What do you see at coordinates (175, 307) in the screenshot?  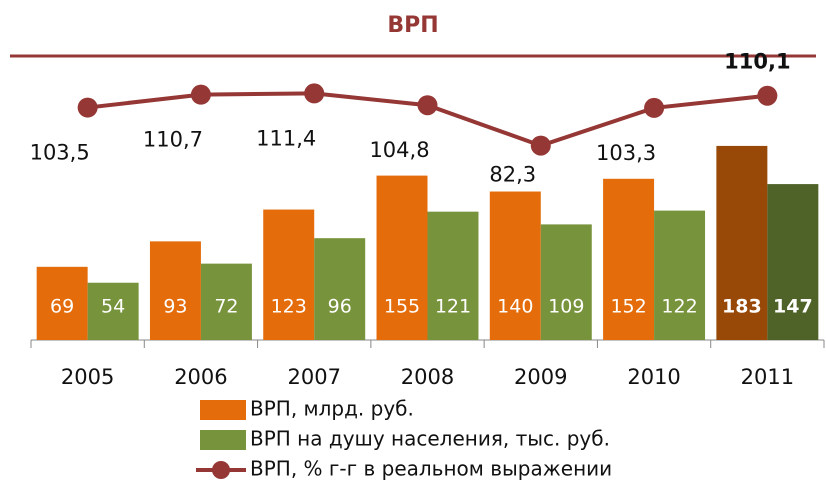 I see `bar-value-label: 93` at bounding box center [175, 307].